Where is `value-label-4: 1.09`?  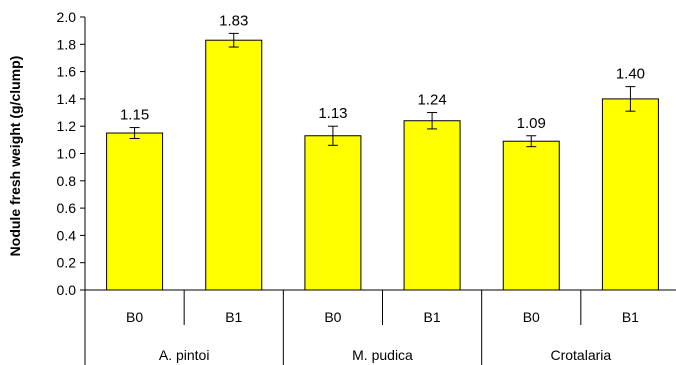
value-label-4: 1.09 is located at coordinates (531, 123).